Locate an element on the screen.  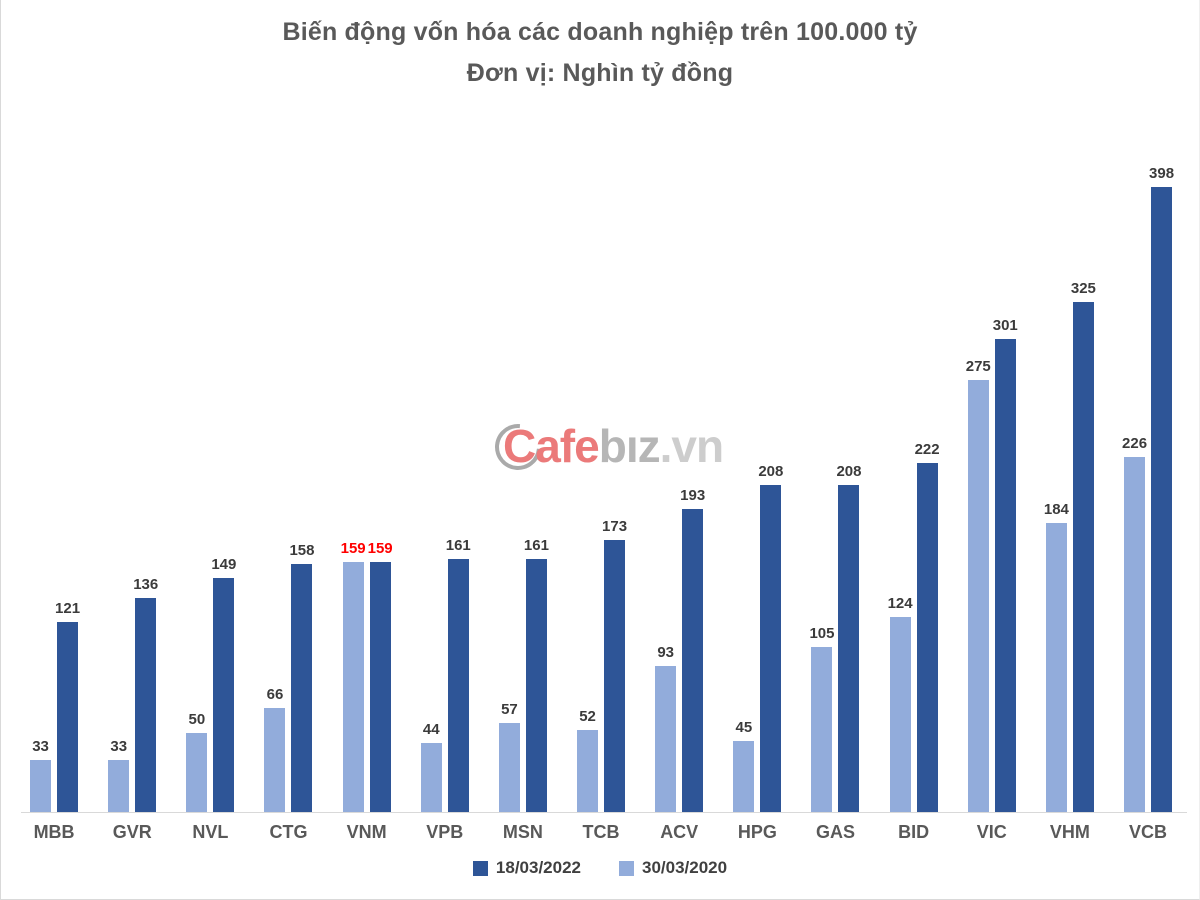
bar-group-vcb: 226 398 is located at coordinates (1148, 406).